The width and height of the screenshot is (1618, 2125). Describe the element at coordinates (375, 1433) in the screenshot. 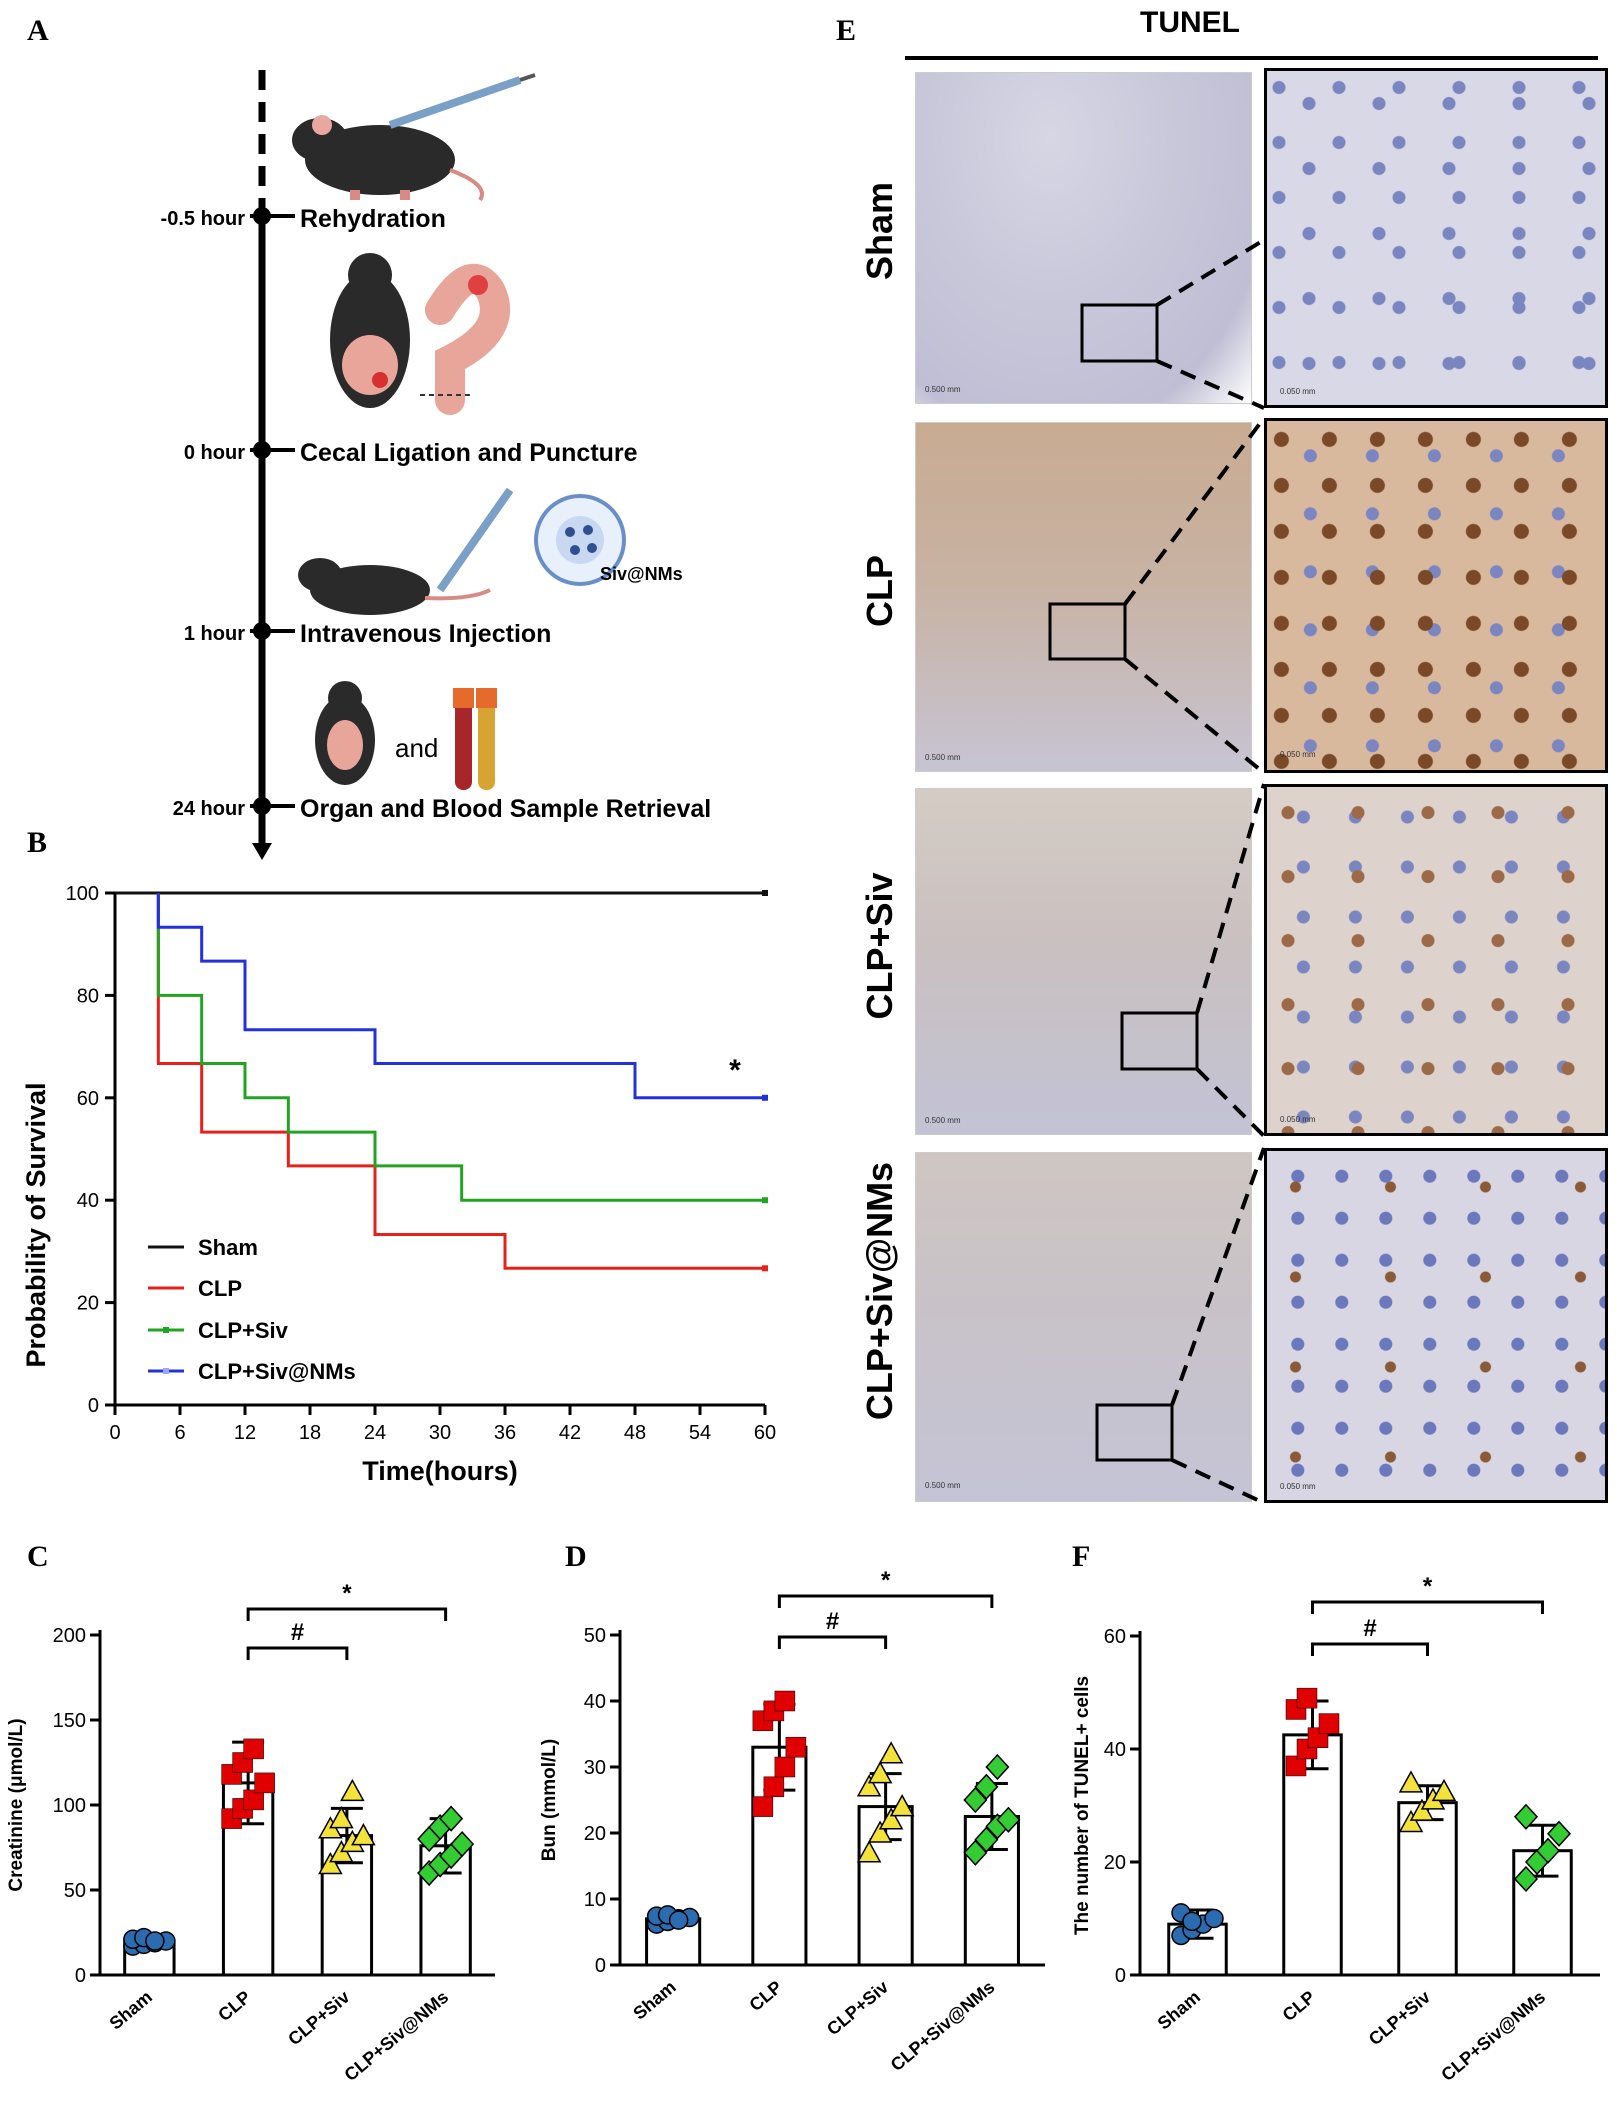

I see `x-tick-label: 24` at that location.